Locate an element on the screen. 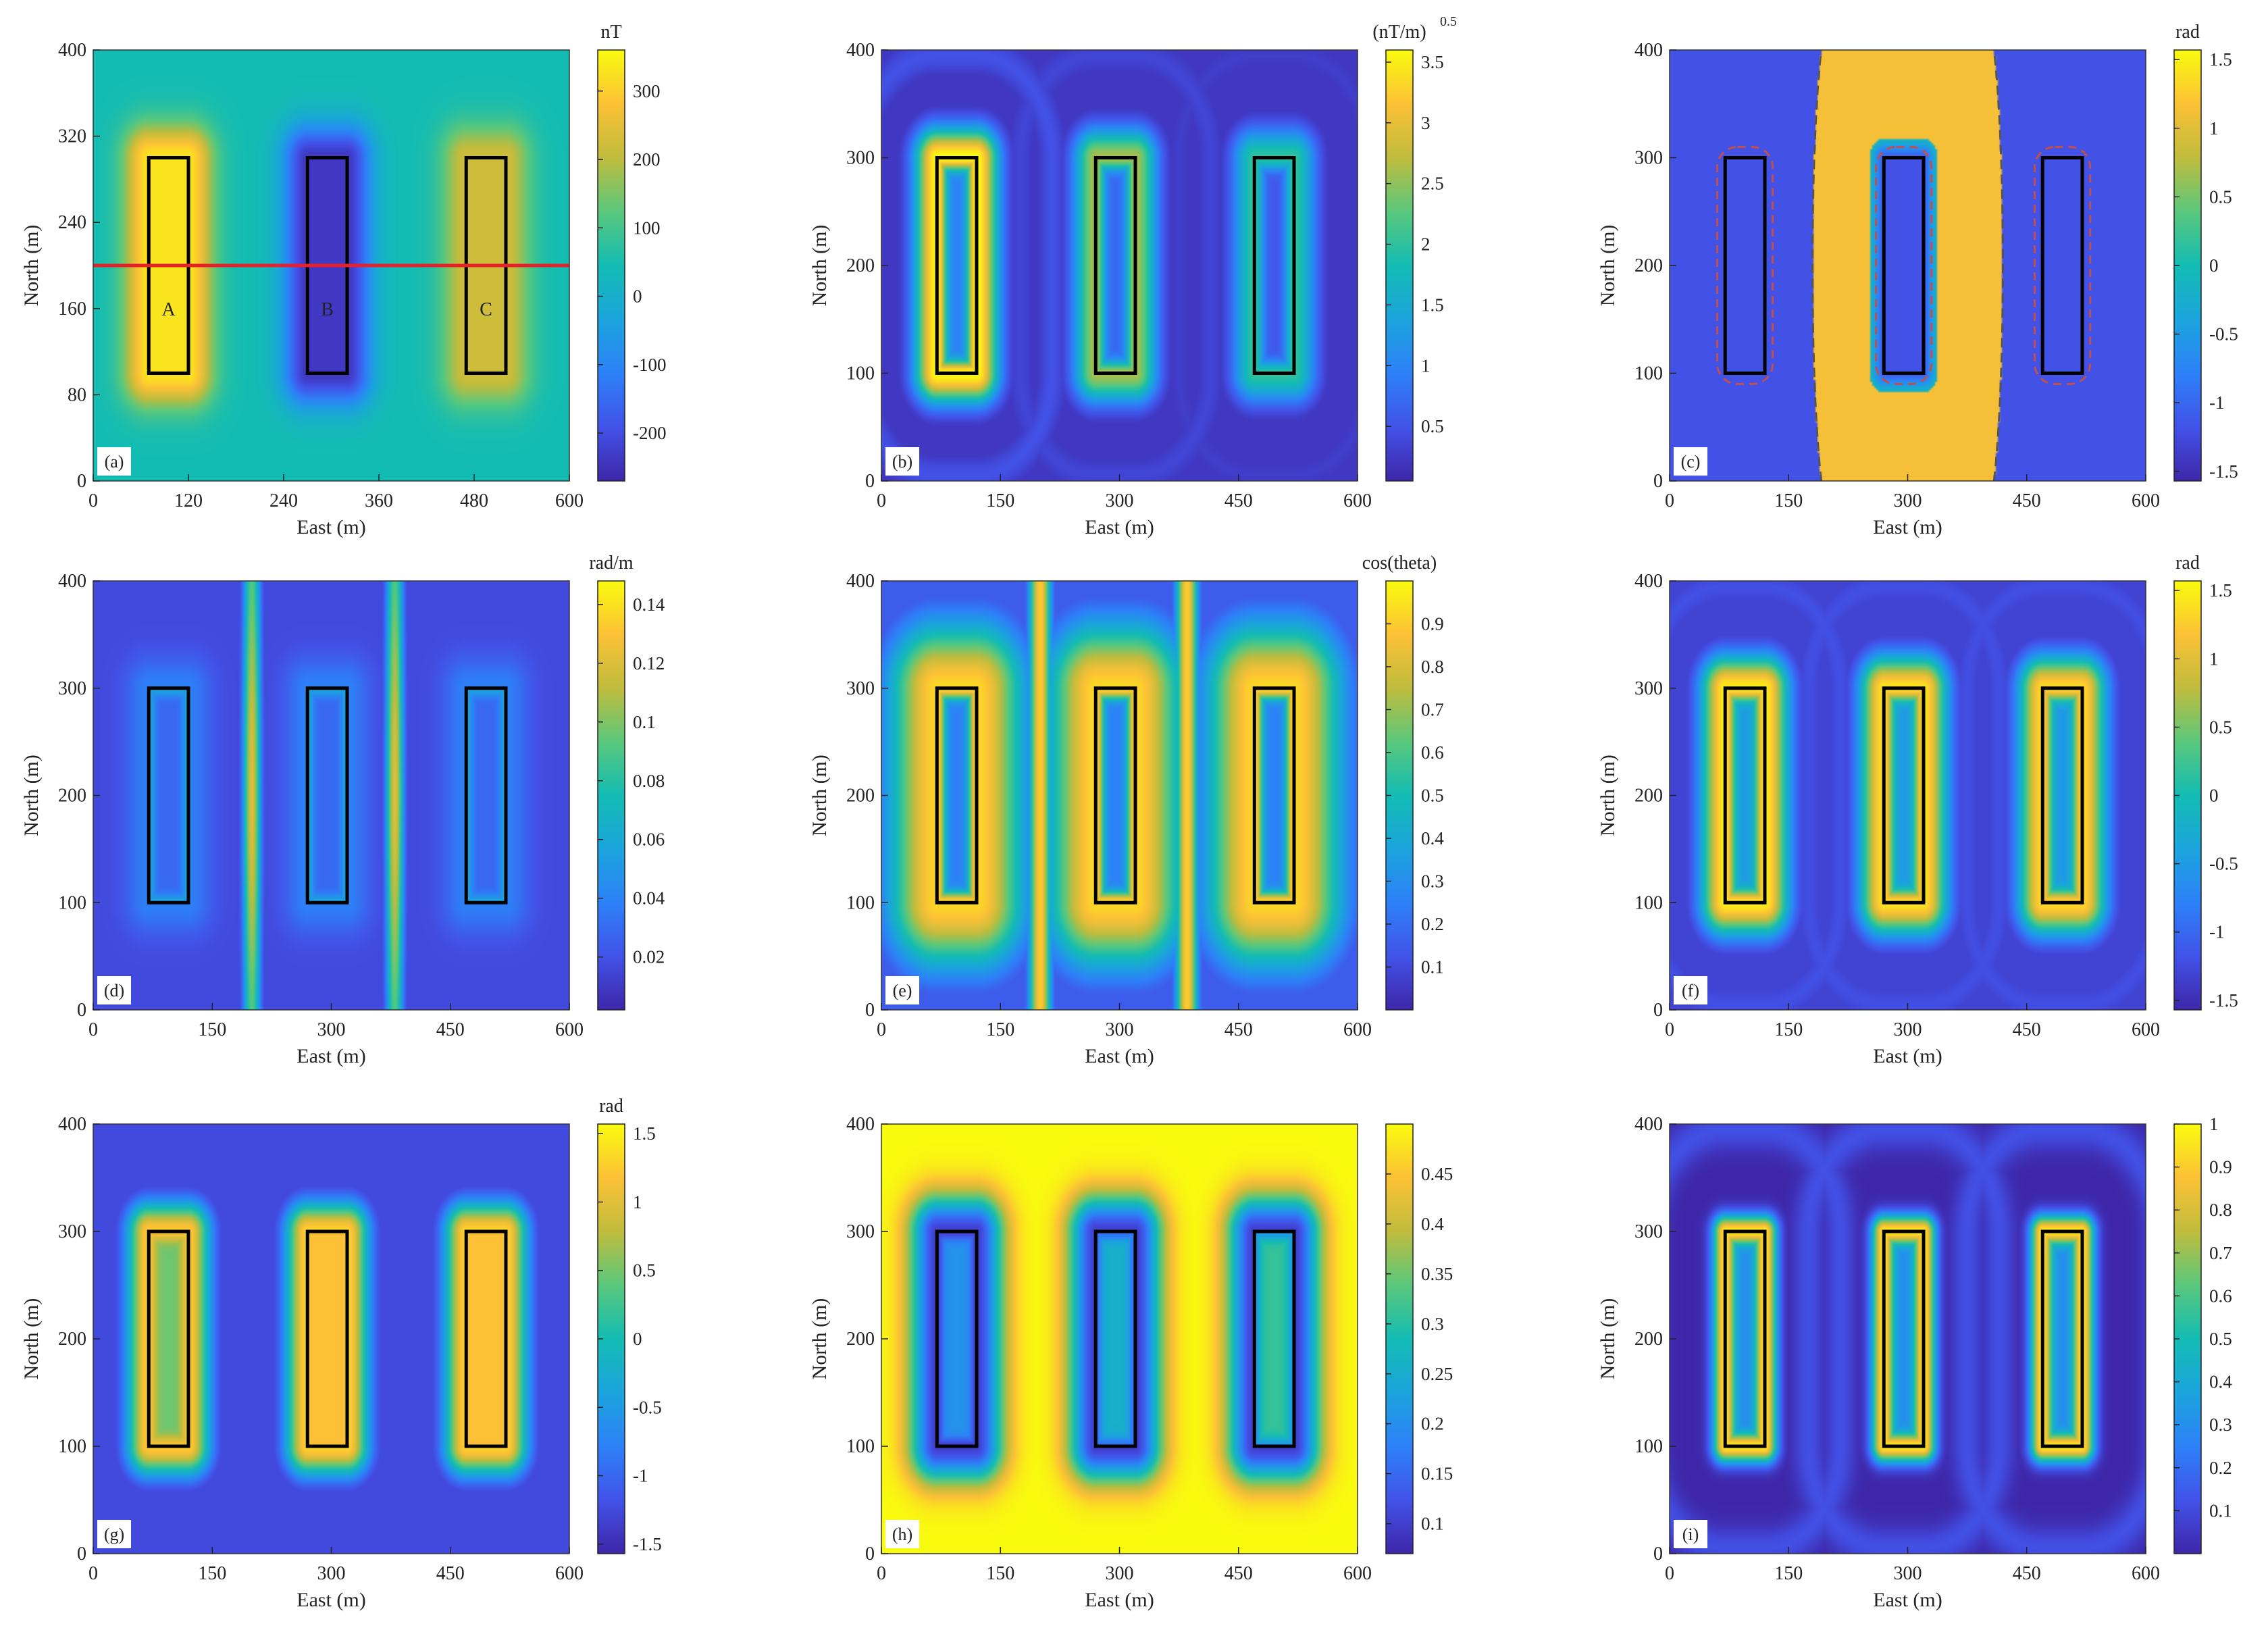  colorbar-tick-label: 0.6 is located at coordinates (1432, 752).